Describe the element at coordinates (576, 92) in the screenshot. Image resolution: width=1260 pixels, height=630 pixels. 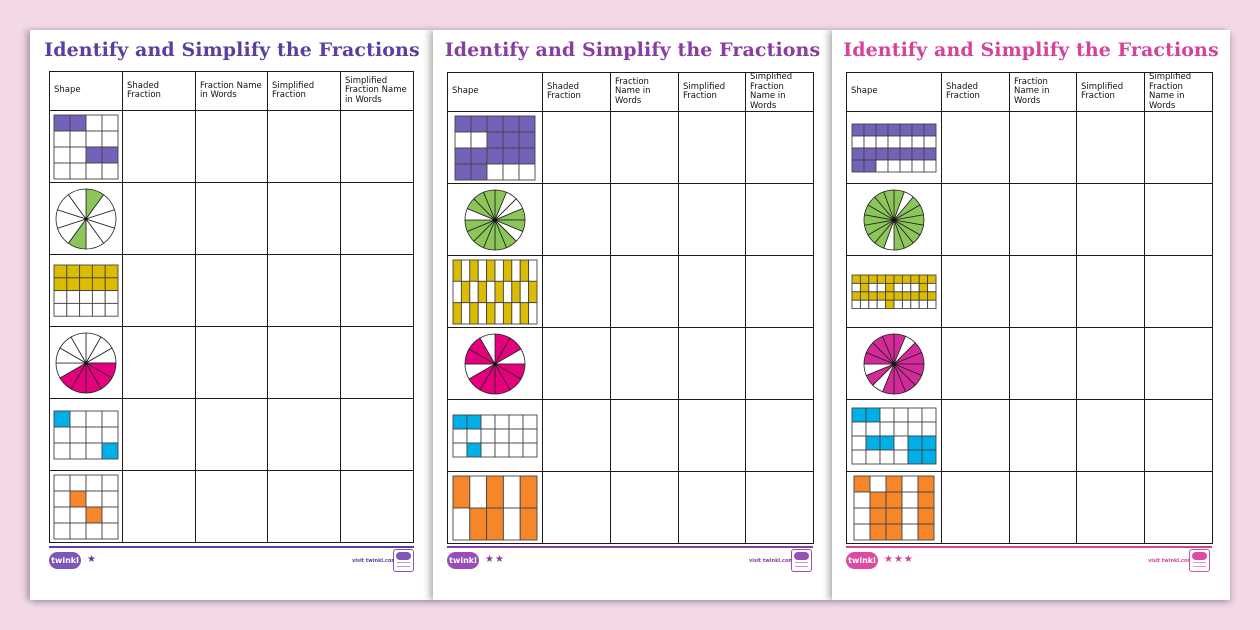
I see `header-shaded-fraction: Shaded Fraction` at that location.